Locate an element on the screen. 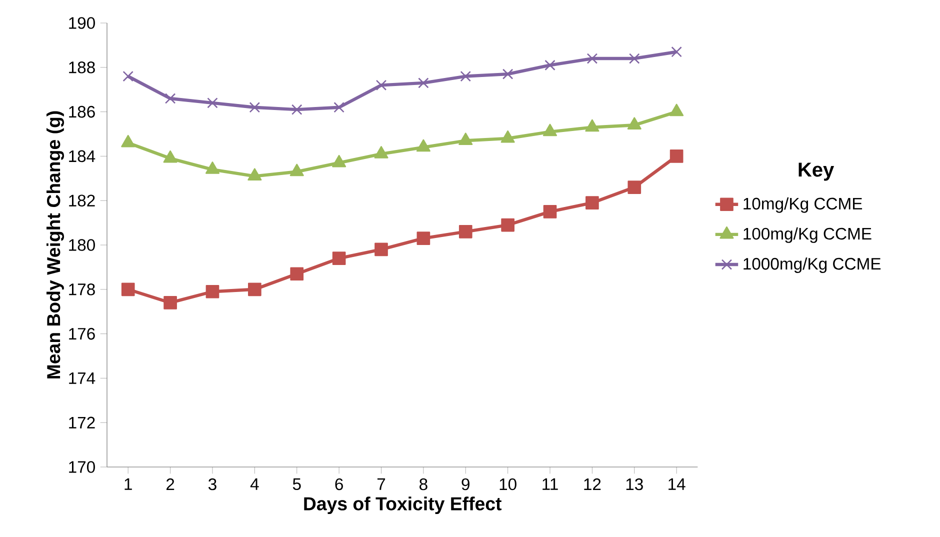 The height and width of the screenshot is (537, 940). x-tick-label: 13 is located at coordinates (634, 484).